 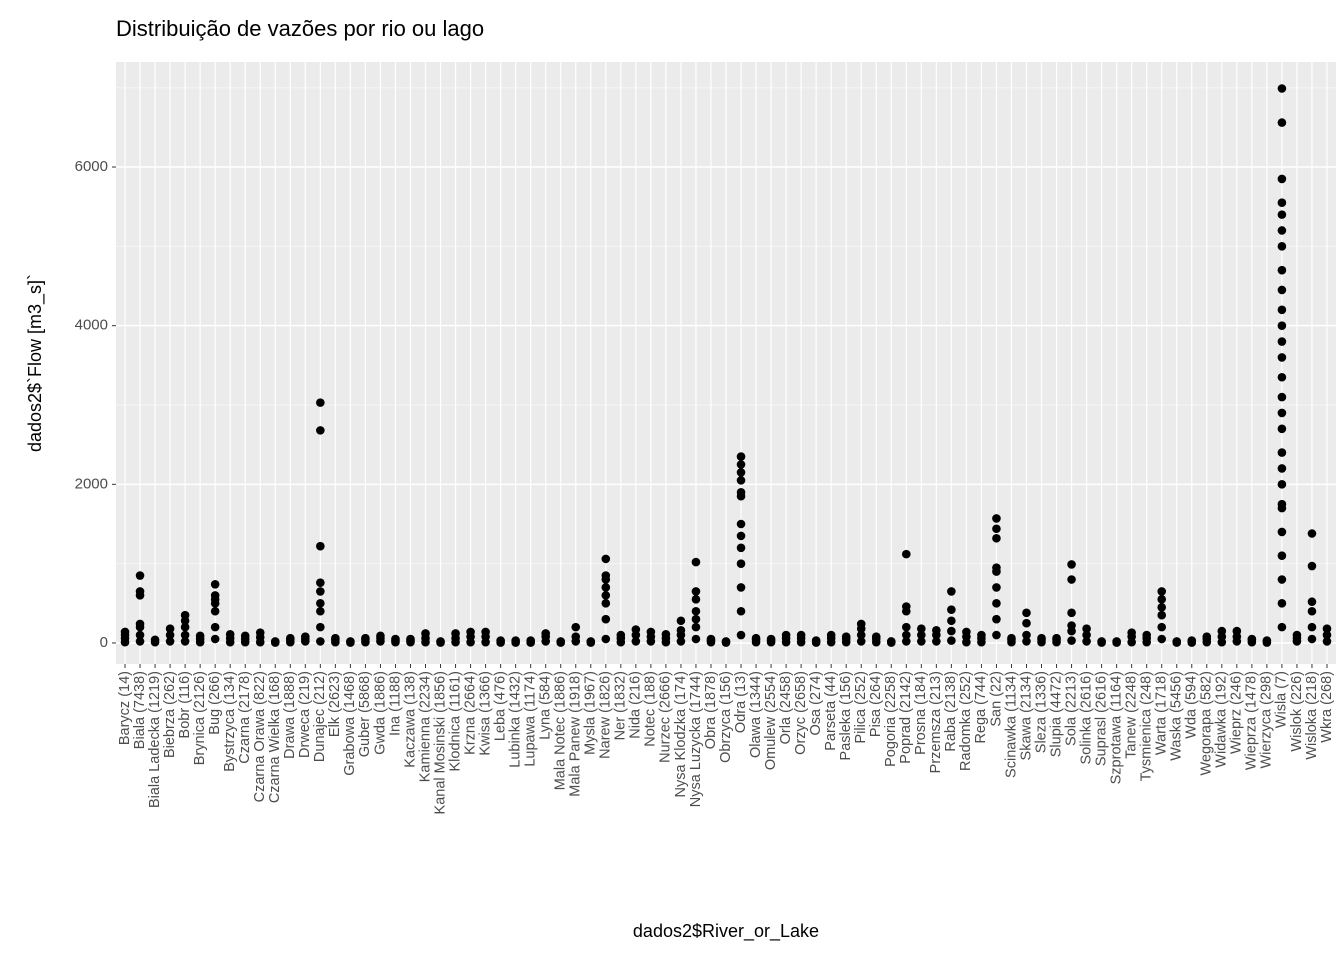 I want to click on x-tick-label: Wieprza (1478), so click(x=1252, y=720).